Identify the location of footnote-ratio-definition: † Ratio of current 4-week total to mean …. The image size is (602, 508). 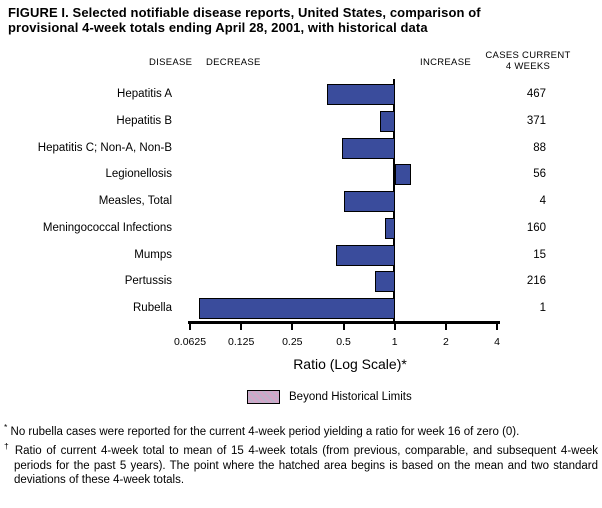
(301, 463).